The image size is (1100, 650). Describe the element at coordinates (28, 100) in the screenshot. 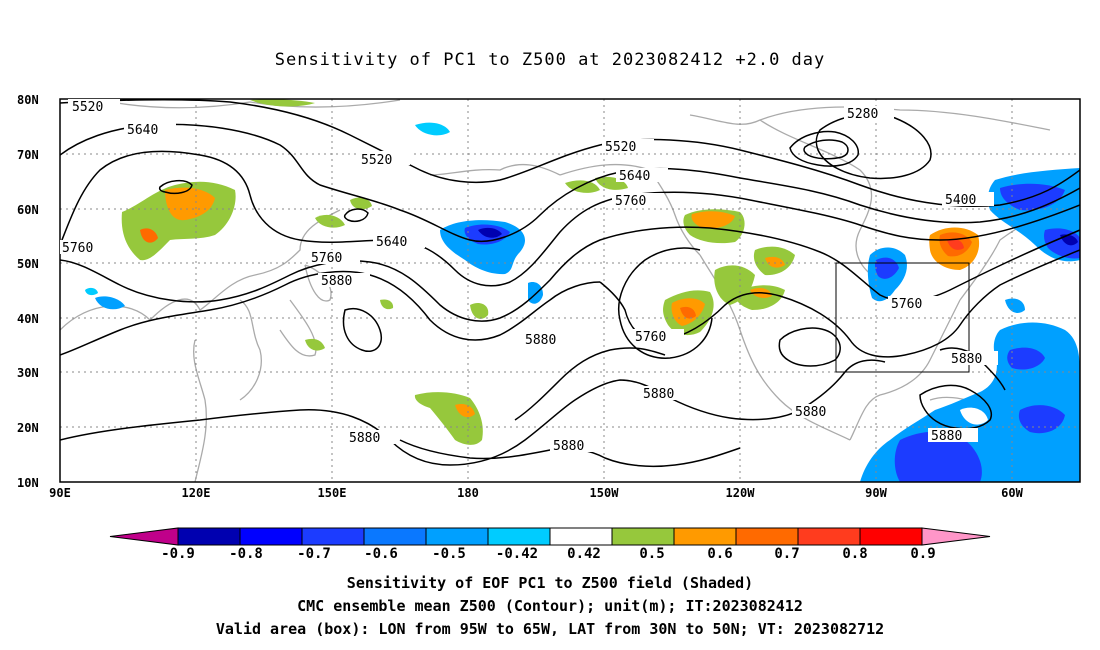

I see `lat-label: 80N` at that location.